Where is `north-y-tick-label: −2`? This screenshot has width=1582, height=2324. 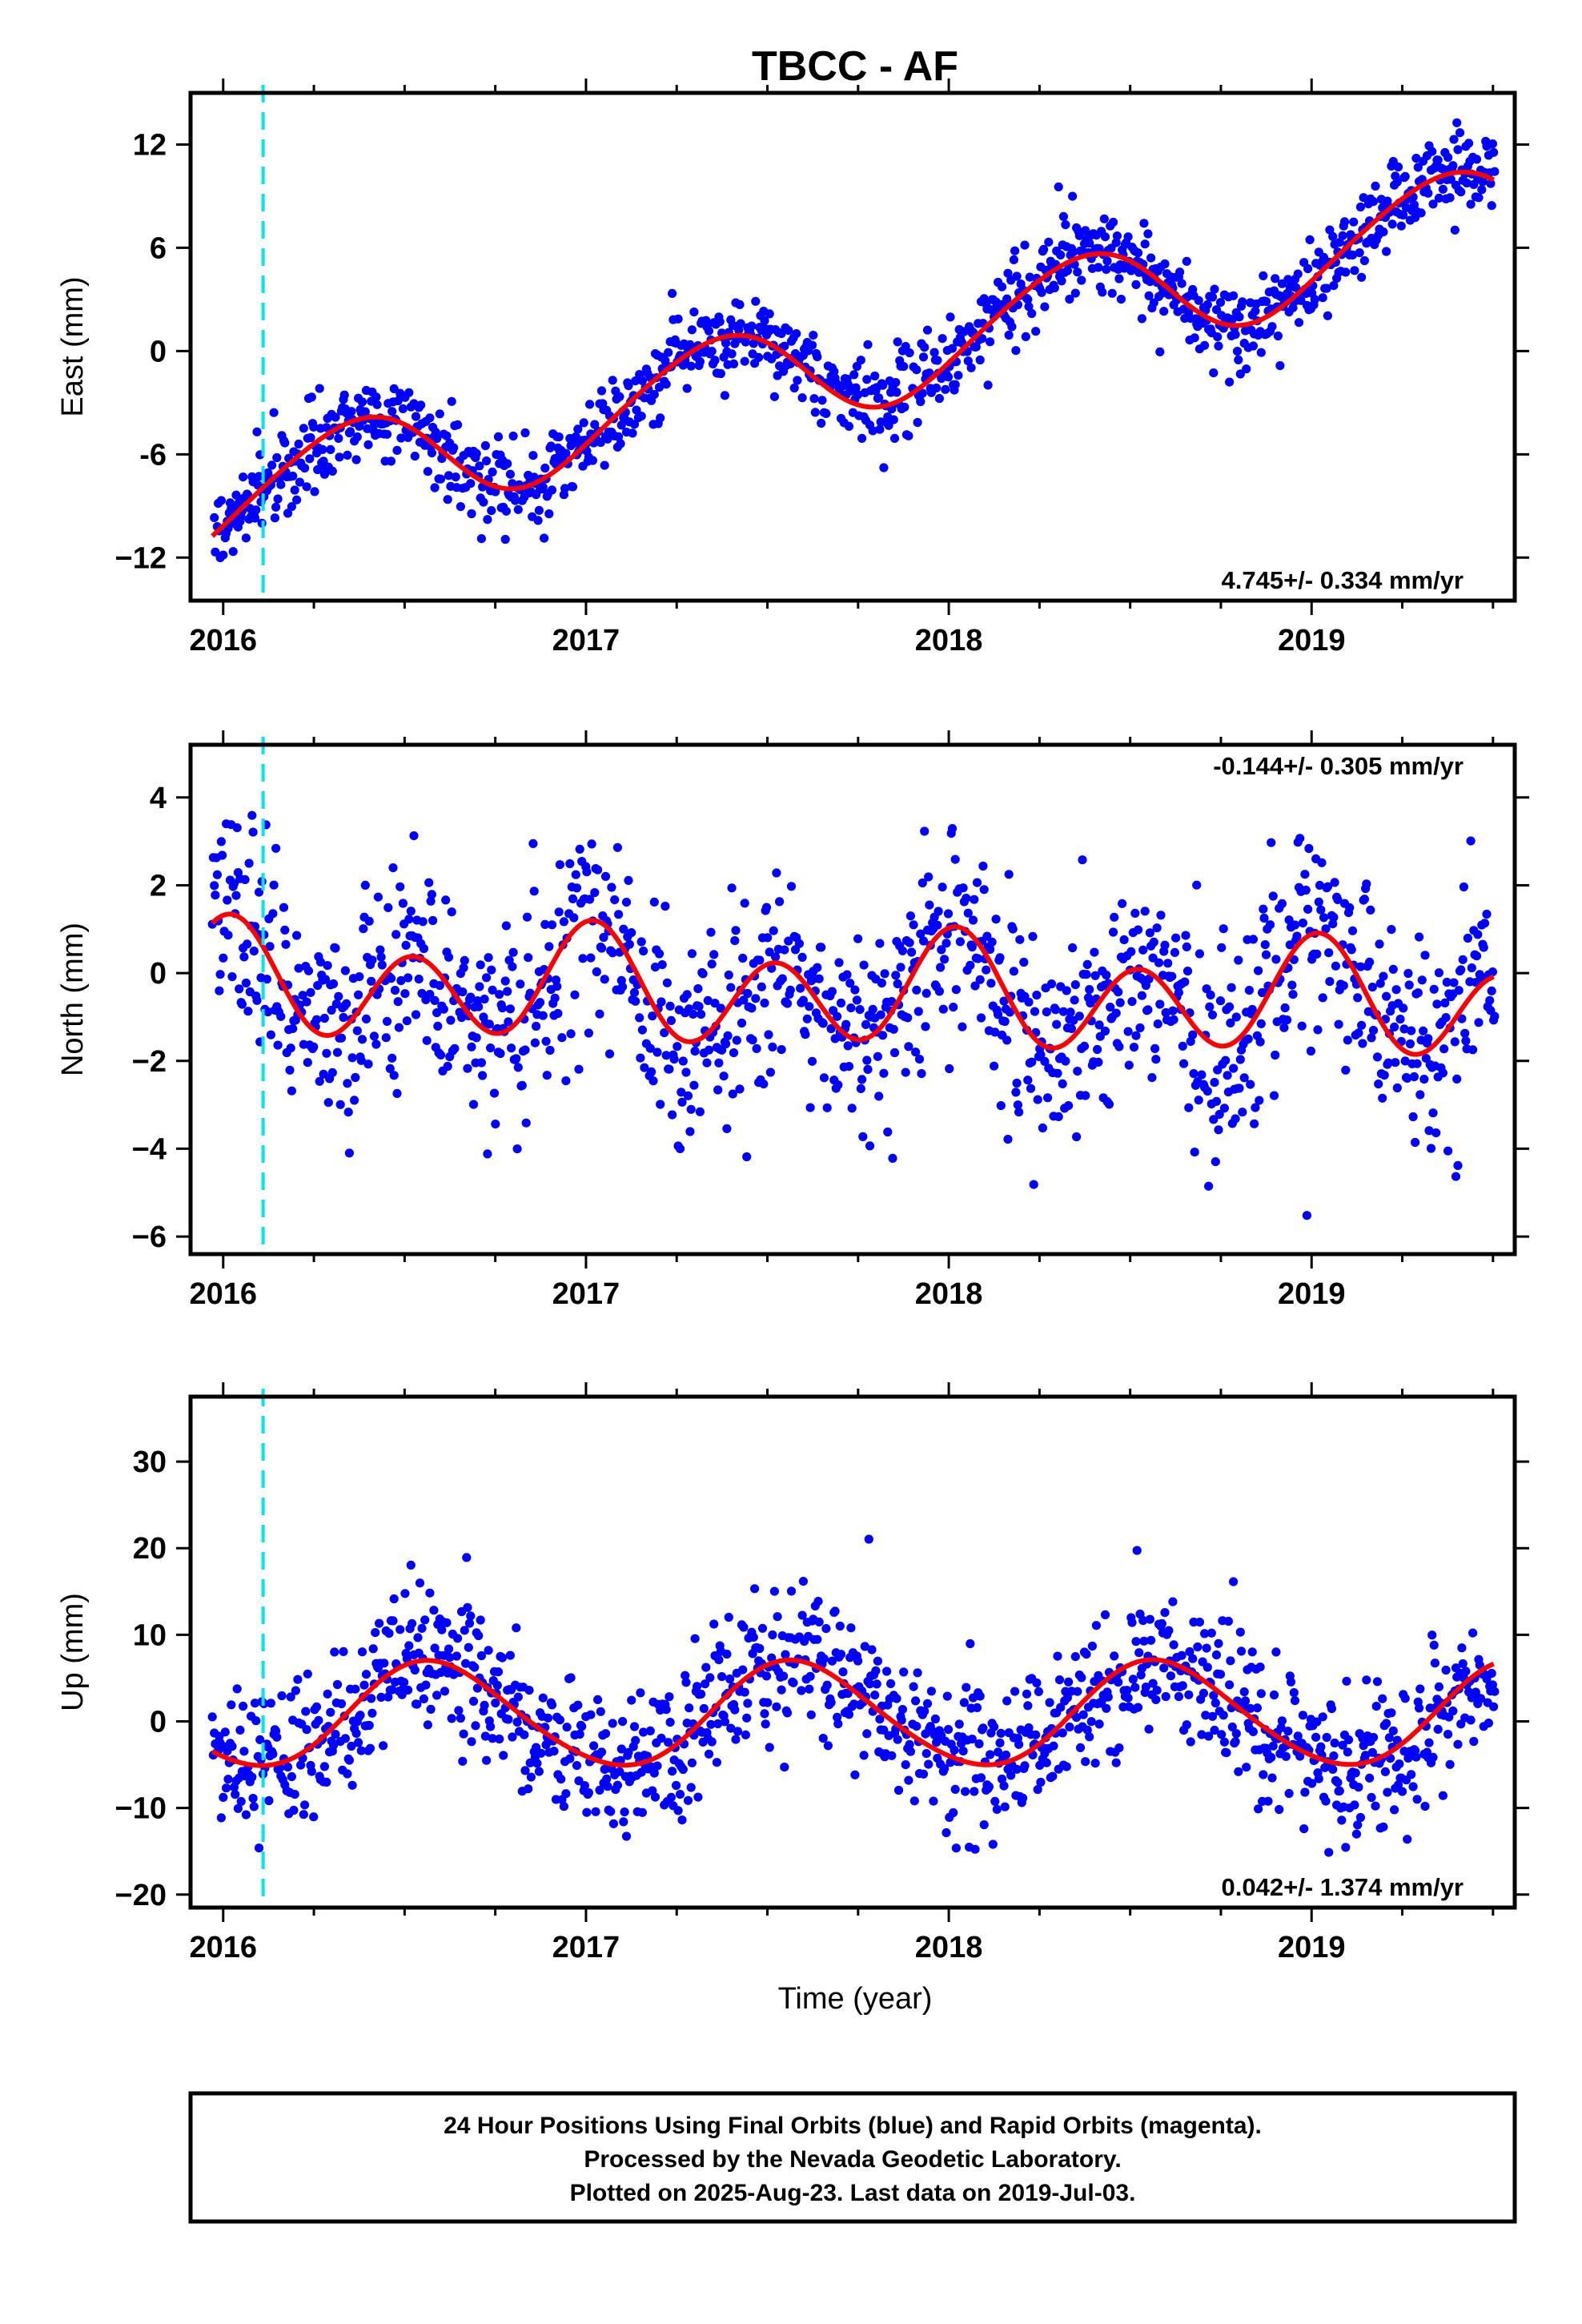 north-y-tick-label: −2 is located at coordinates (149, 1062).